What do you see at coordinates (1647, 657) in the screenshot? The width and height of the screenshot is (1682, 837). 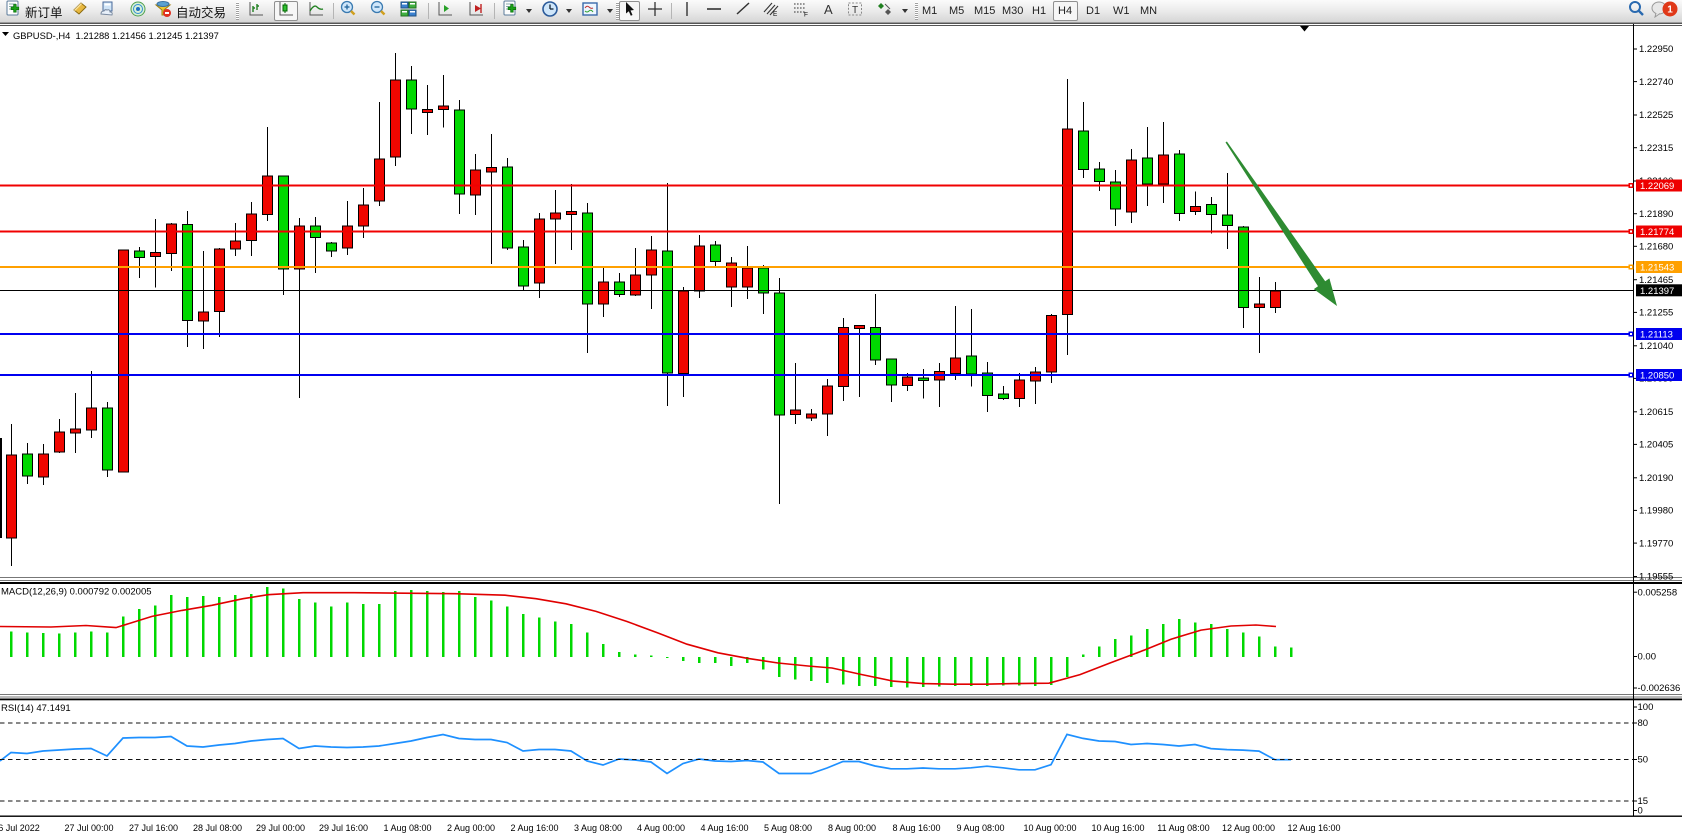 I see `svg-text: 0.00` at bounding box center [1647, 657].